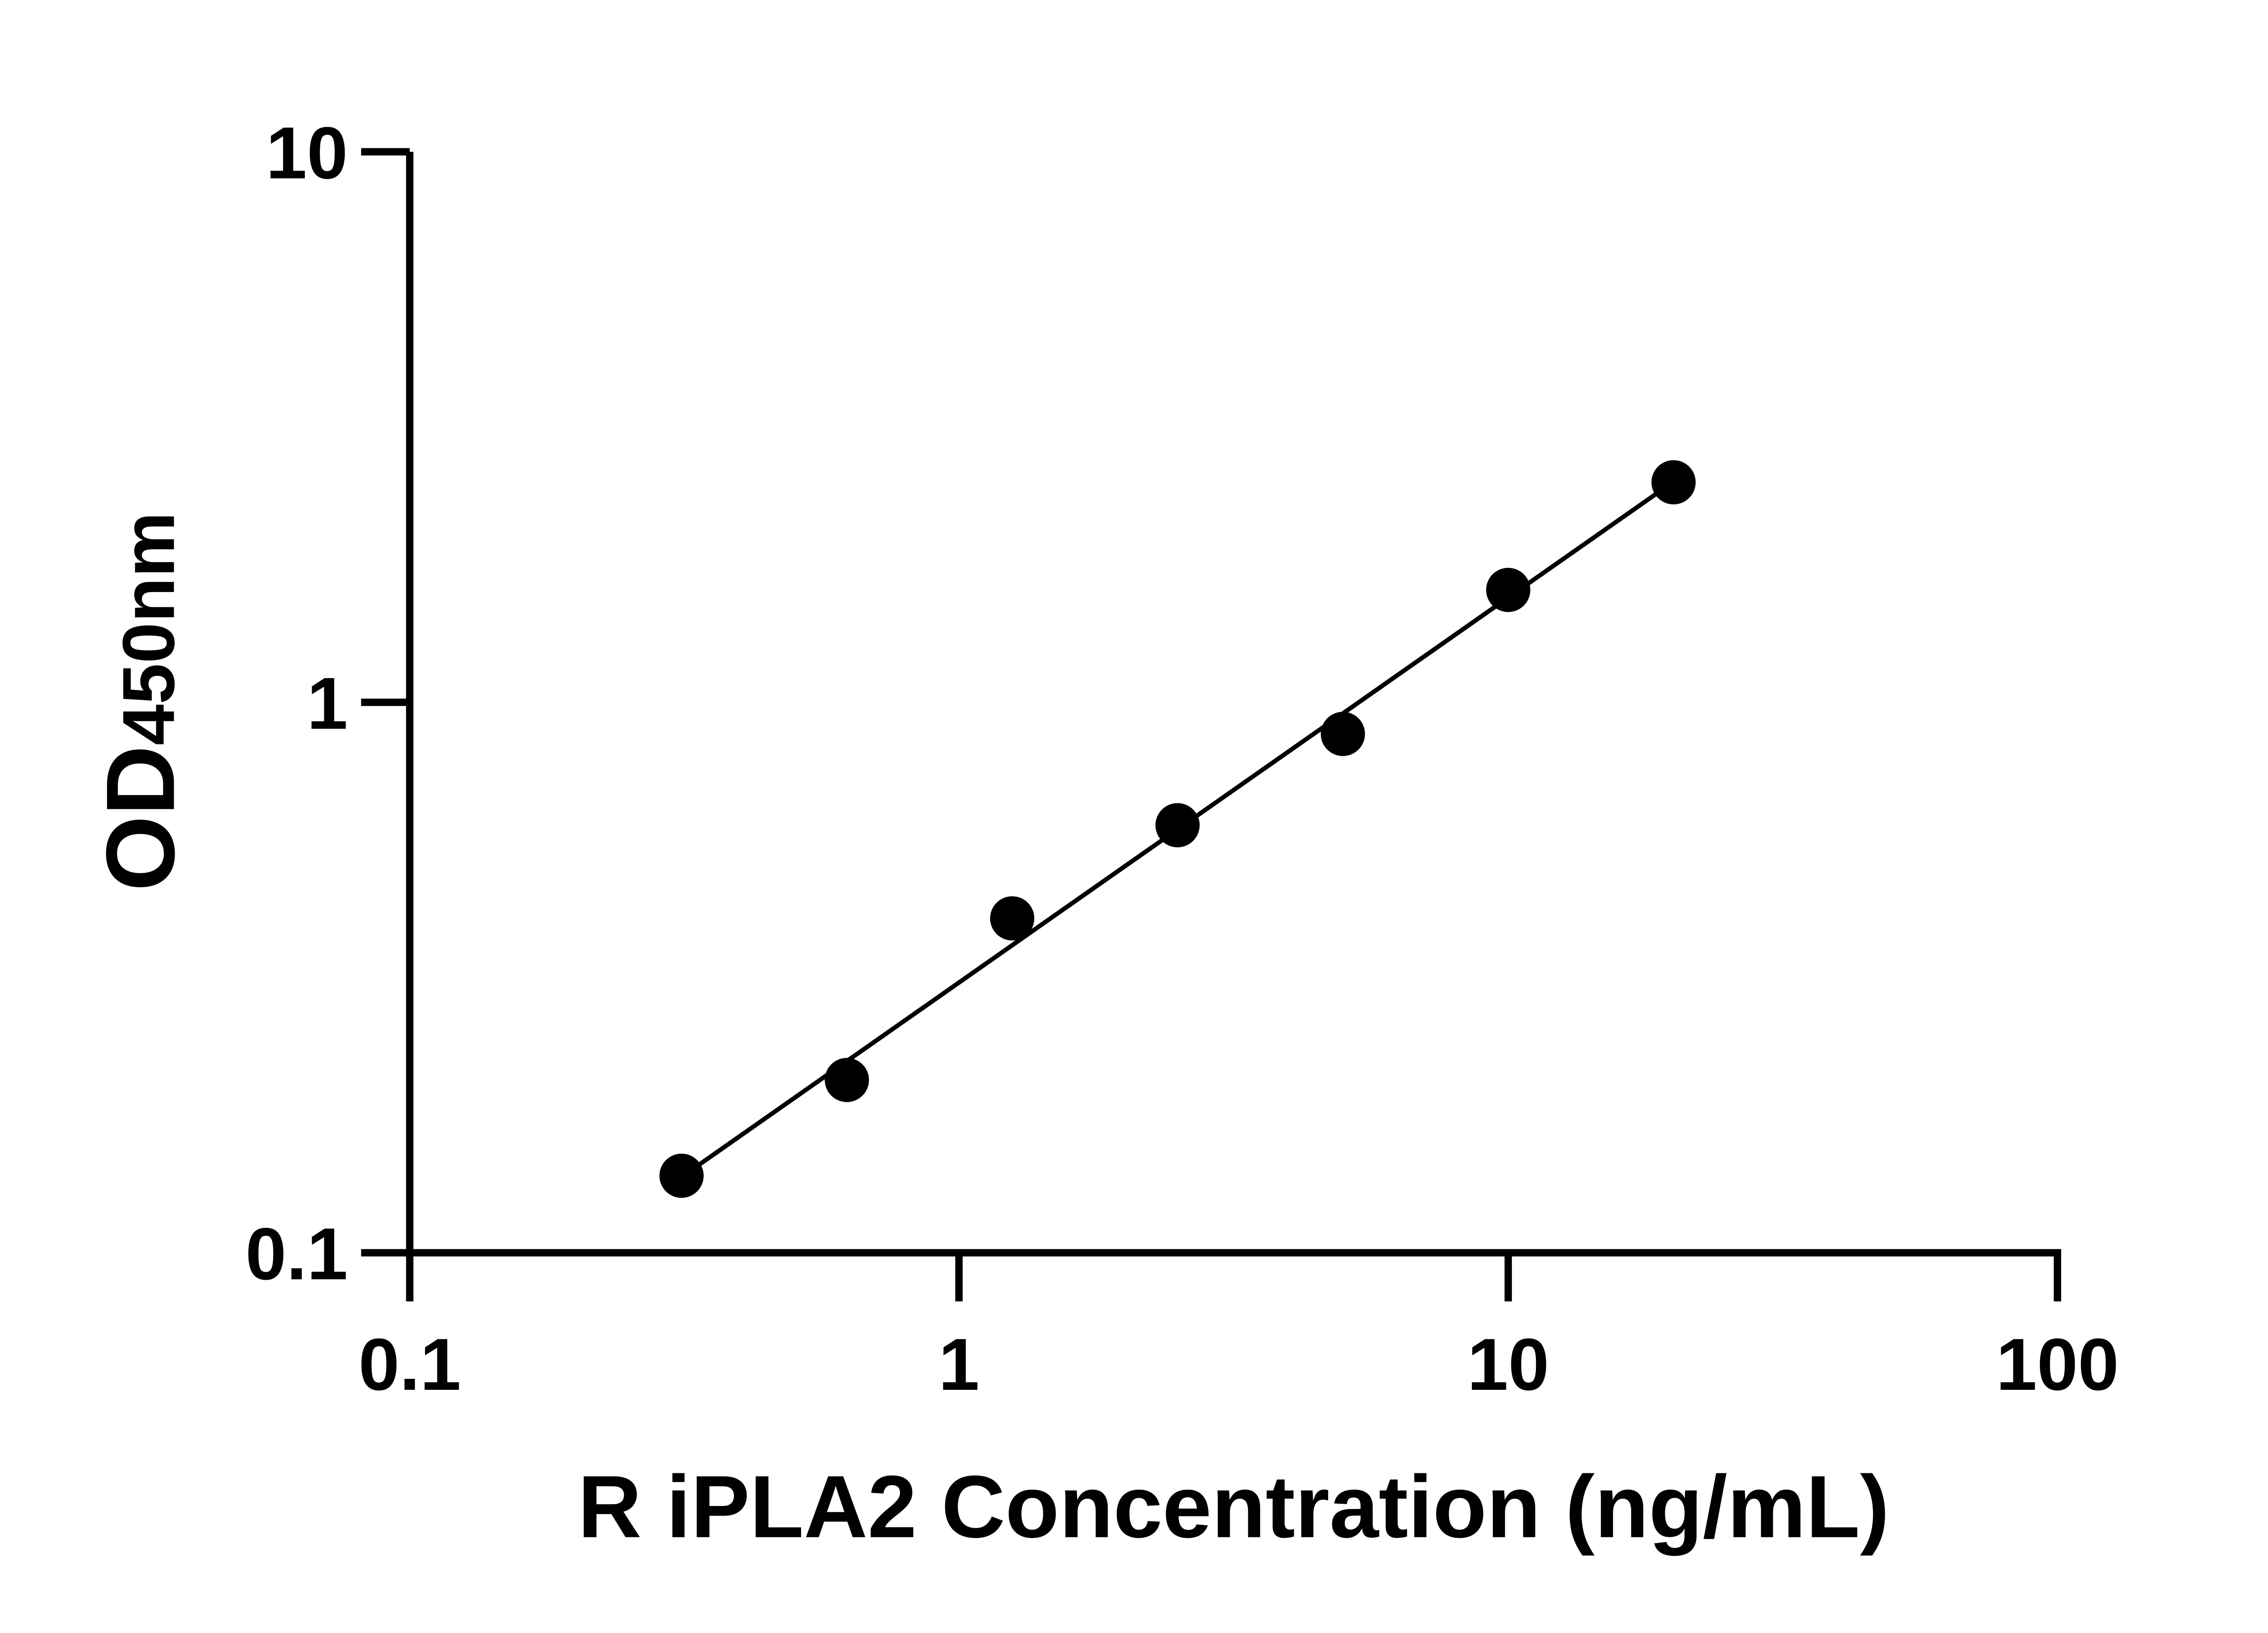 The width and height of the screenshot is (2268, 1633). I want to click on y-tick-label: 0.1, so click(297, 1254).